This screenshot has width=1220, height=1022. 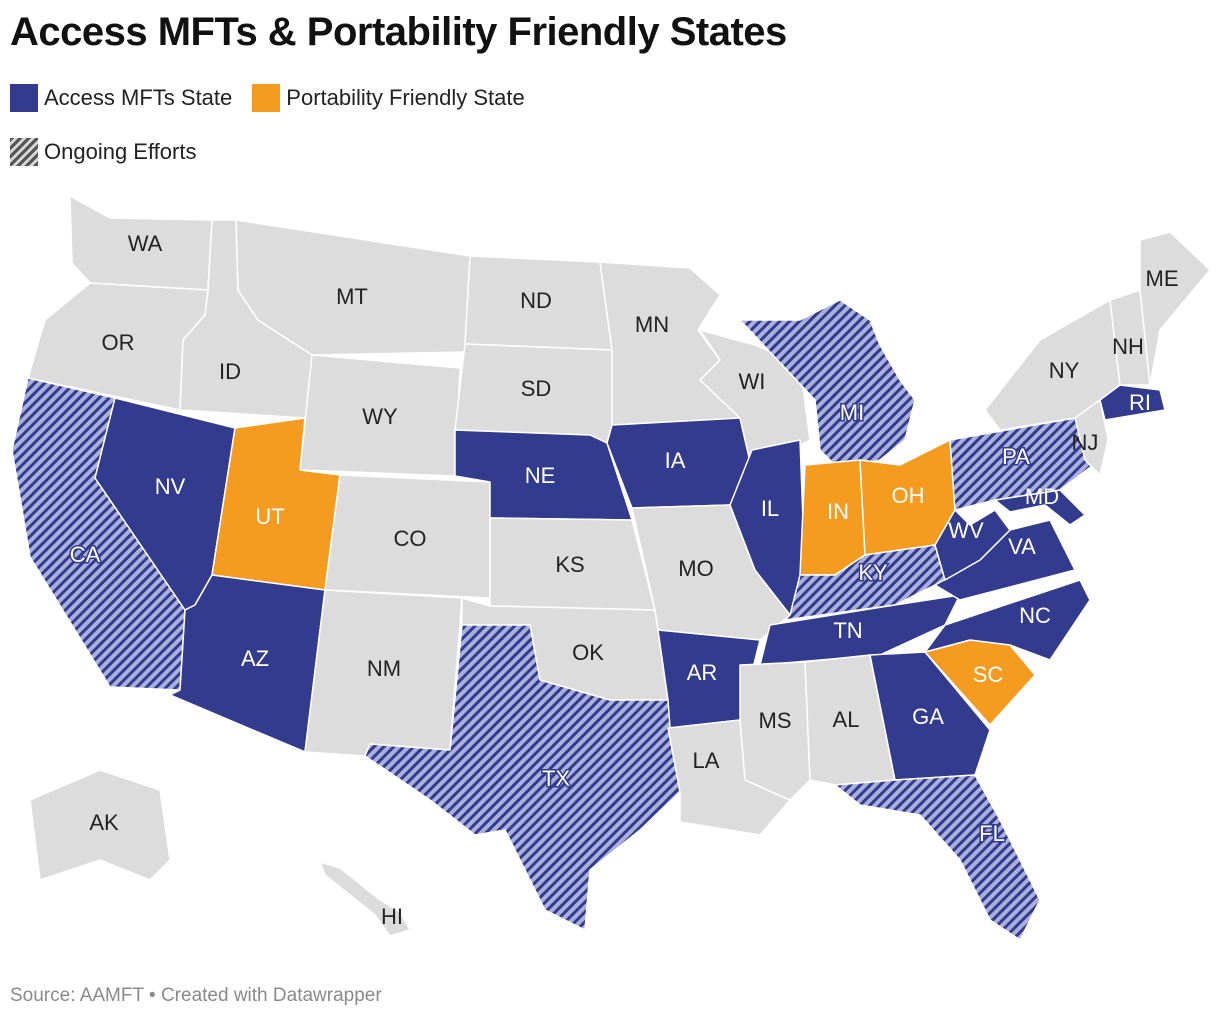 What do you see at coordinates (695, 568) in the screenshot?
I see `state-label-mo: MO` at bounding box center [695, 568].